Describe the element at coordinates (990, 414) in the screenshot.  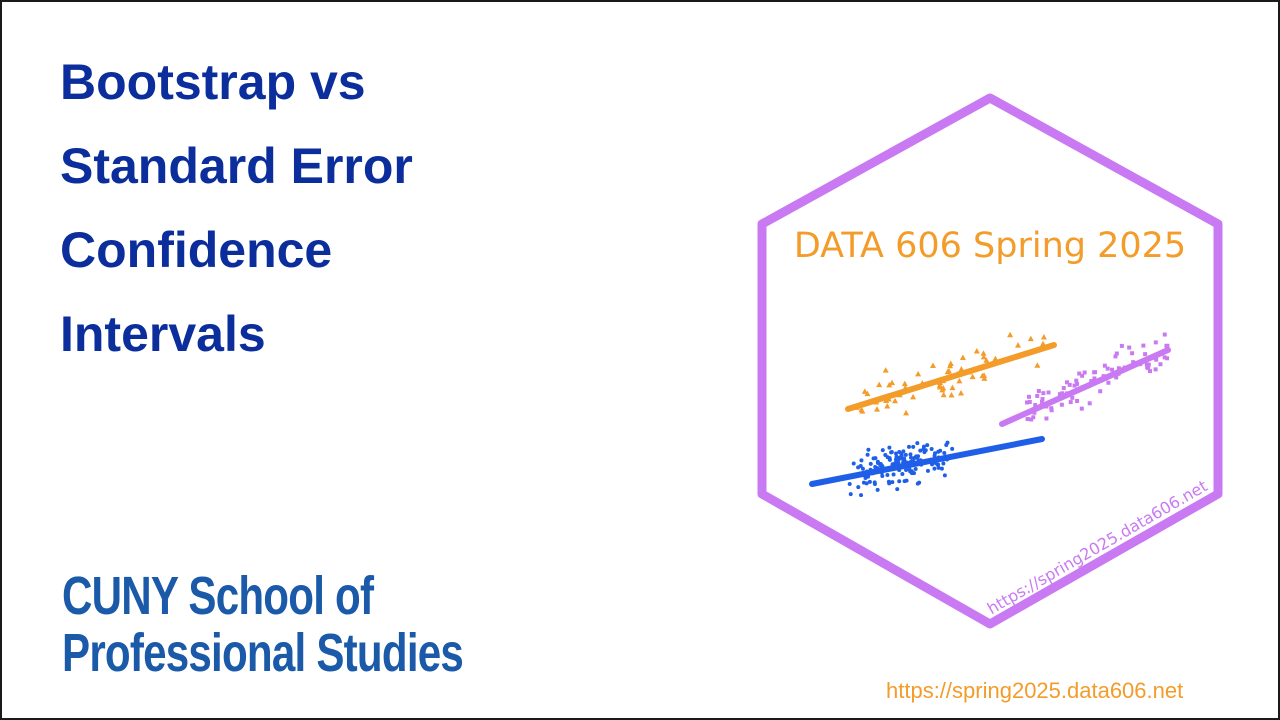
I see `scatter-plot-art` at that location.